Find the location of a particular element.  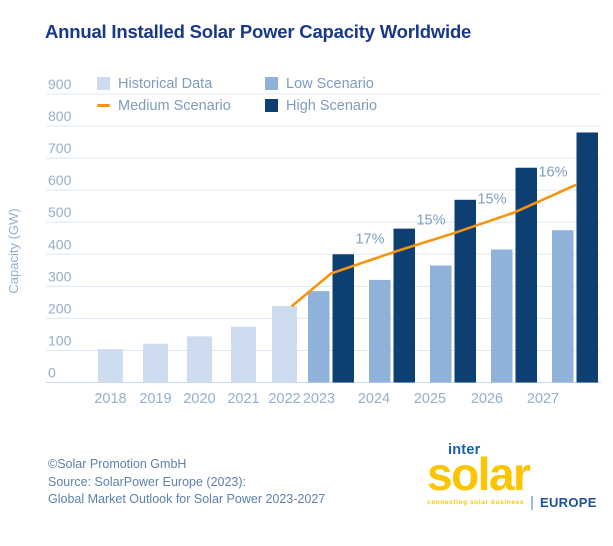

bar-low-2023 is located at coordinates (319, 337).